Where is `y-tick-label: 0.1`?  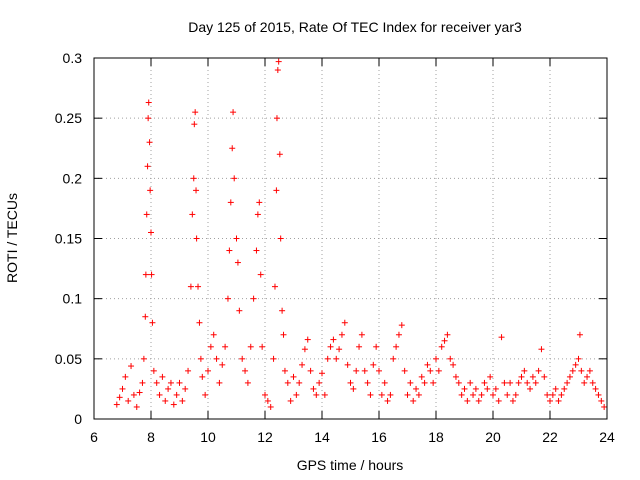
y-tick-label: 0.1 is located at coordinates (73, 299).